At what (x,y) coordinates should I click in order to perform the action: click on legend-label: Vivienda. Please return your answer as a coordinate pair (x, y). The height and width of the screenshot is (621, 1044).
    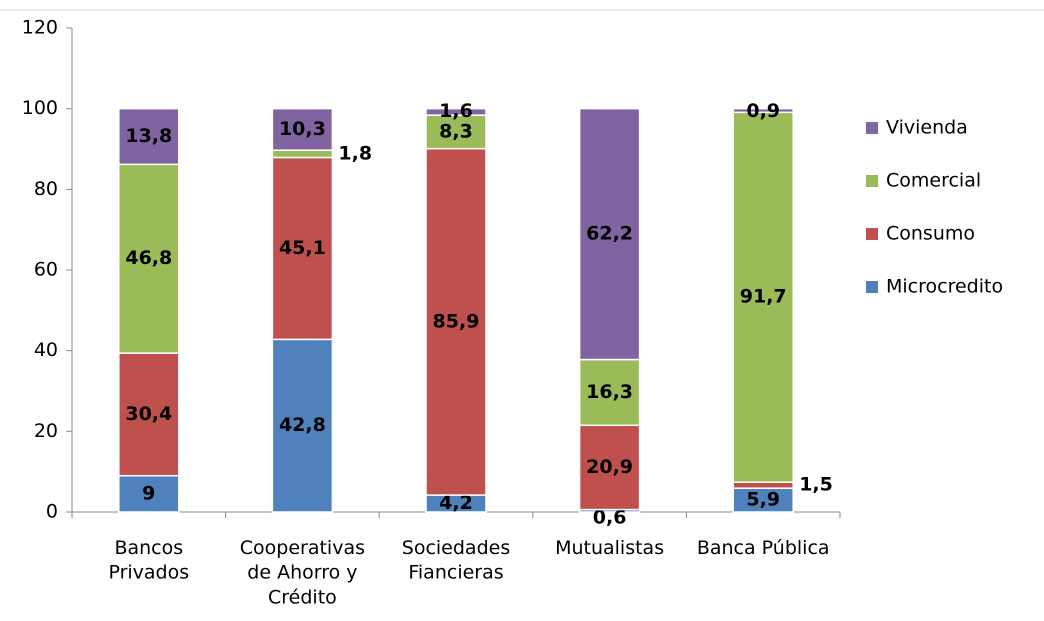
    Looking at the image, I should click on (927, 128).